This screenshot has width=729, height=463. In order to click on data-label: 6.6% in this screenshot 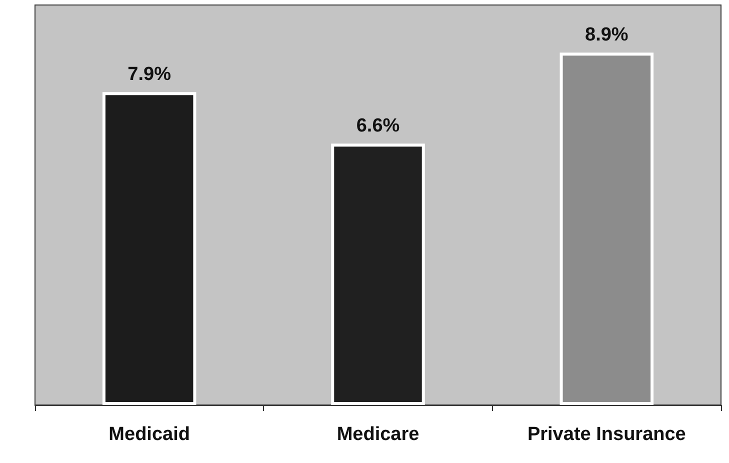, I will do `click(378, 126)`.